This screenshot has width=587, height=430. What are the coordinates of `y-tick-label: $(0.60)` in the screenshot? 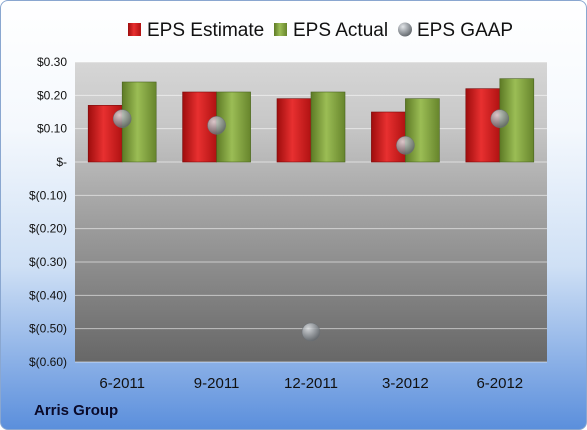 It's located at (48, 362).